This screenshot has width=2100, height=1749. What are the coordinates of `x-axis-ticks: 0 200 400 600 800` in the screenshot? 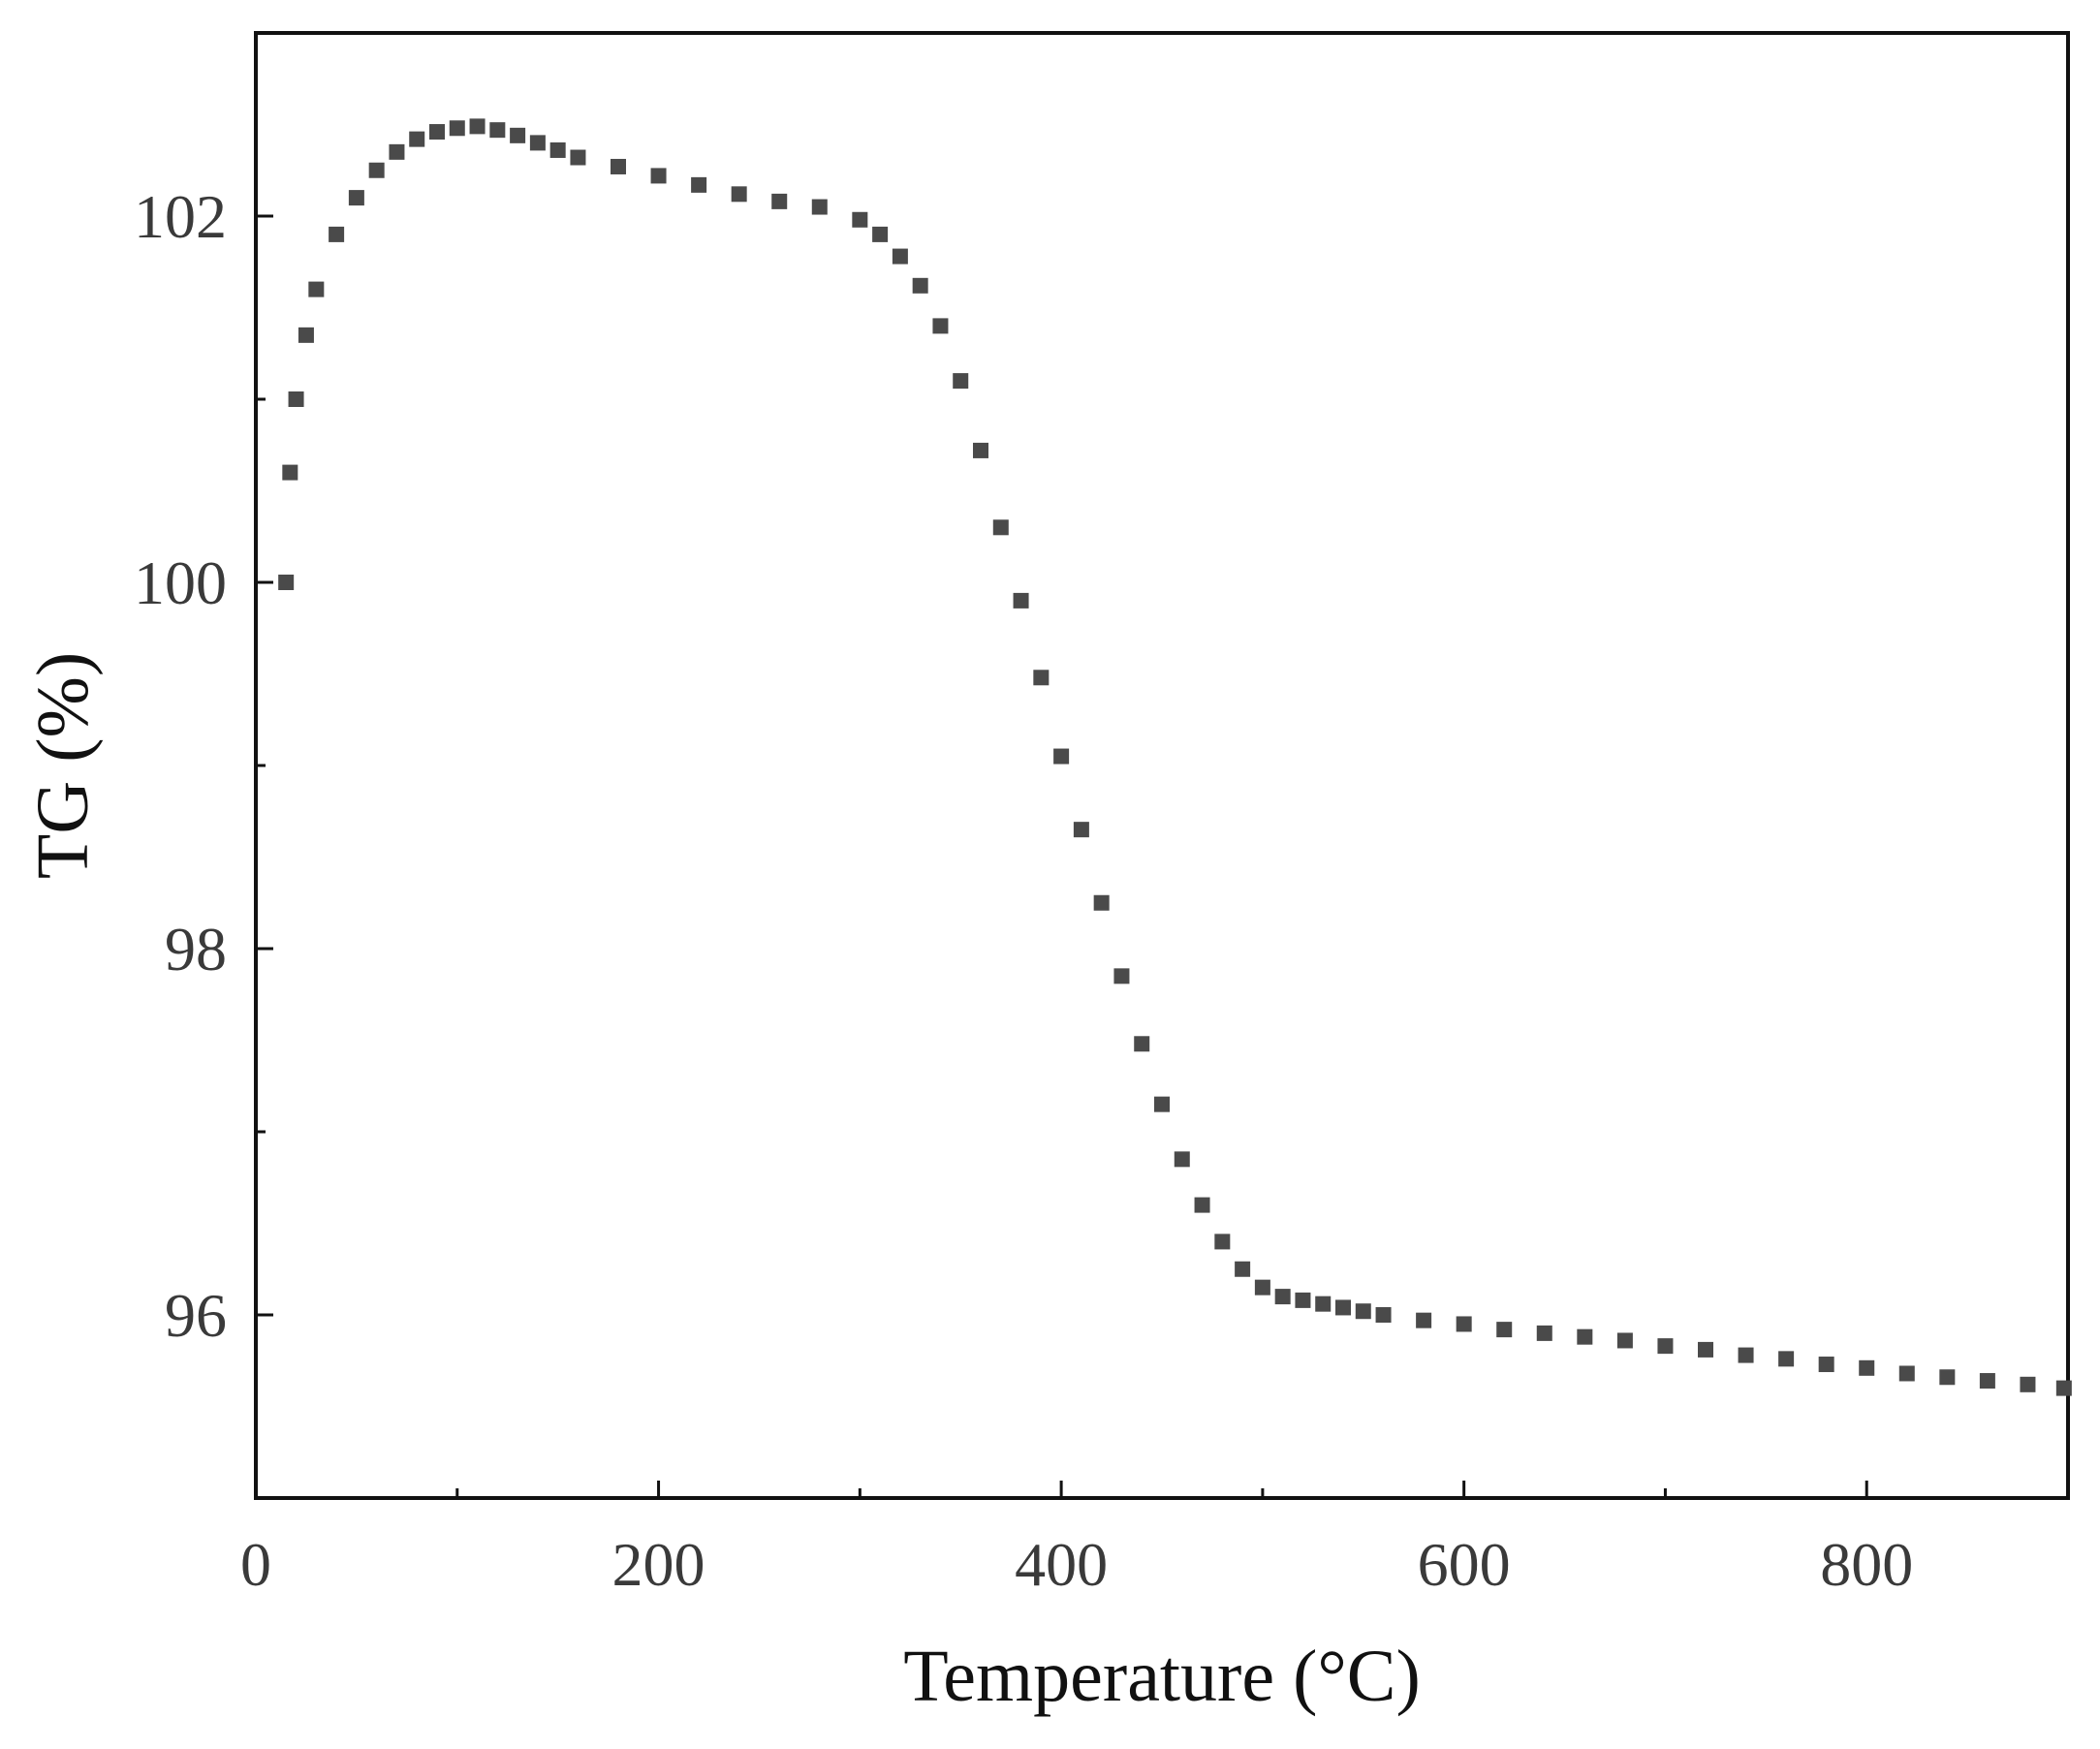 It's located at (1076, 1540).